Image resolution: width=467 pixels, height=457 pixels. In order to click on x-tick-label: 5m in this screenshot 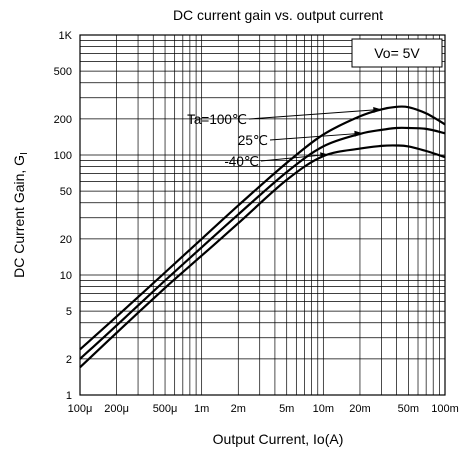, I will do `click(286, 409)`.